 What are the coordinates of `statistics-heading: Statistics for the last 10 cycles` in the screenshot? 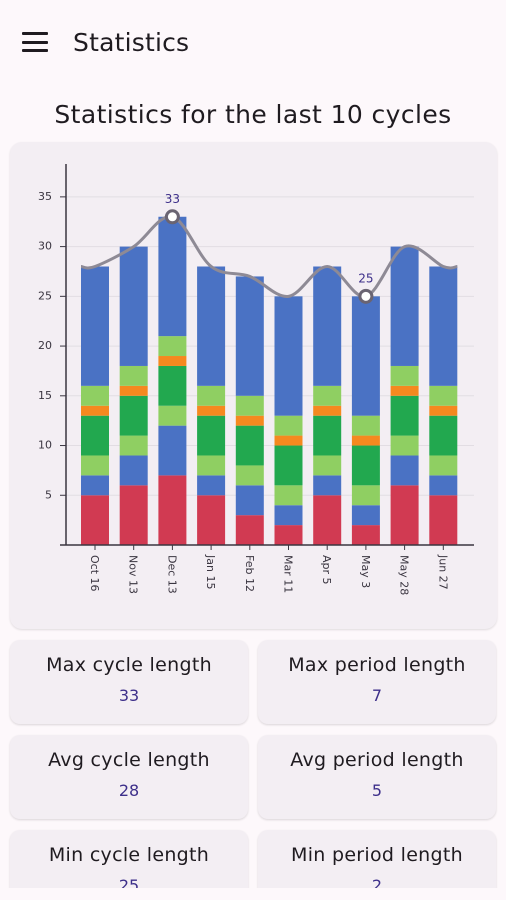 It's located at (253, 114).